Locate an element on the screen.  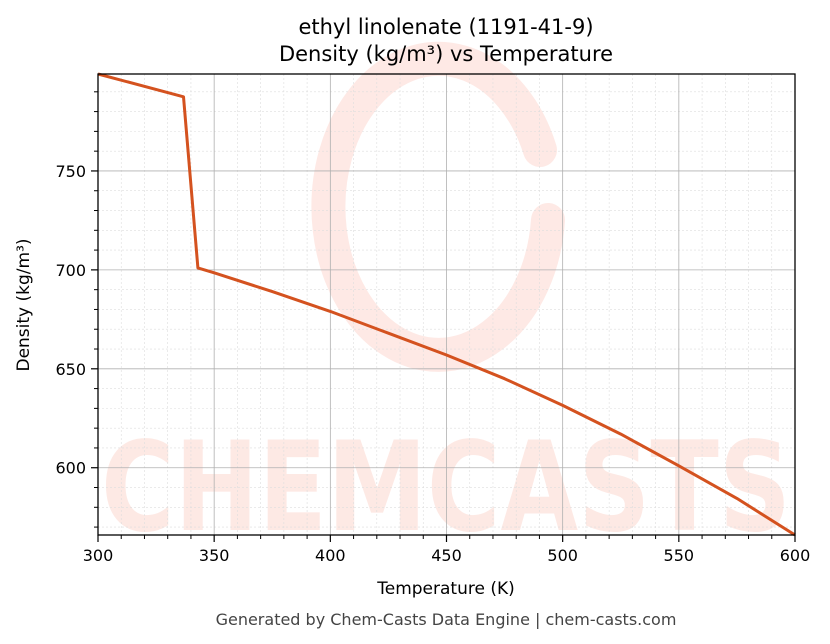
x-tick-label: 300 is located at coordinates (98, 555).